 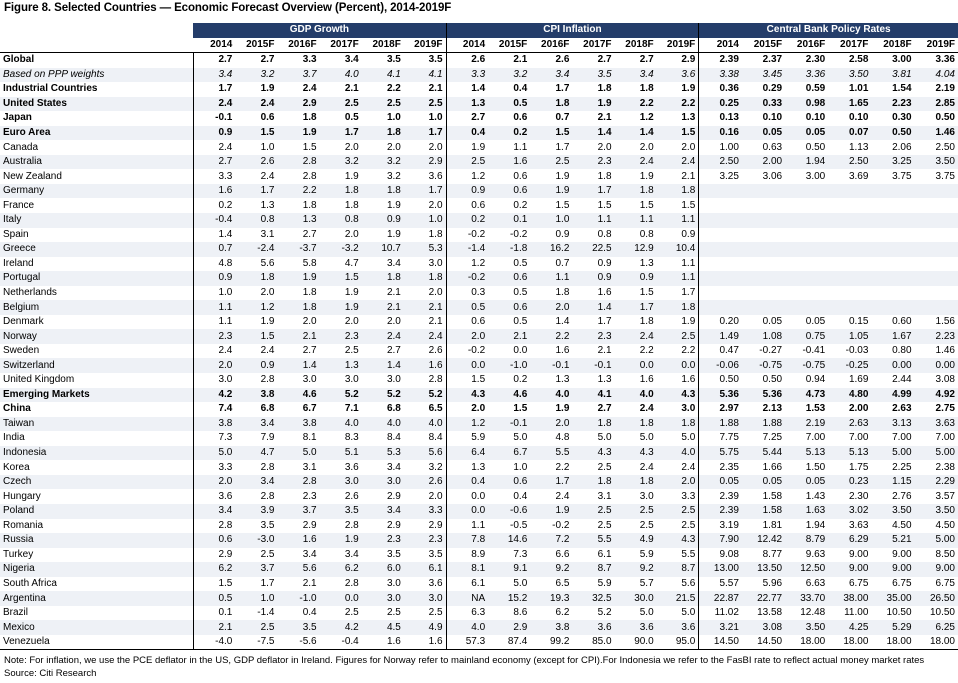 I want to click on rate-cell: 2.29, so click(x=936, y=482).